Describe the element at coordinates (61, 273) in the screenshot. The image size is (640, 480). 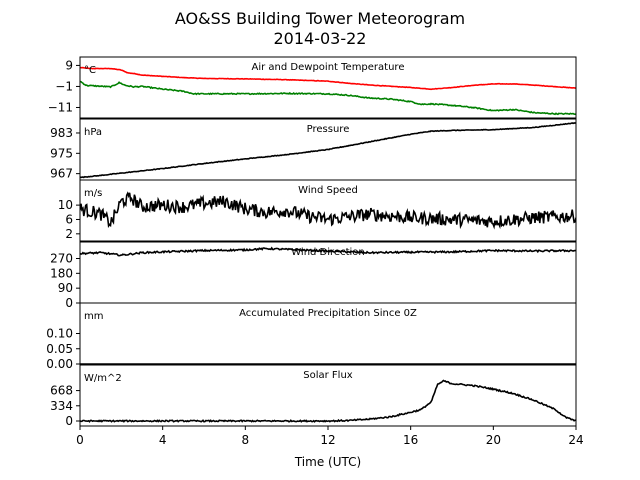
I see `y-tick-label: 180` at that location.